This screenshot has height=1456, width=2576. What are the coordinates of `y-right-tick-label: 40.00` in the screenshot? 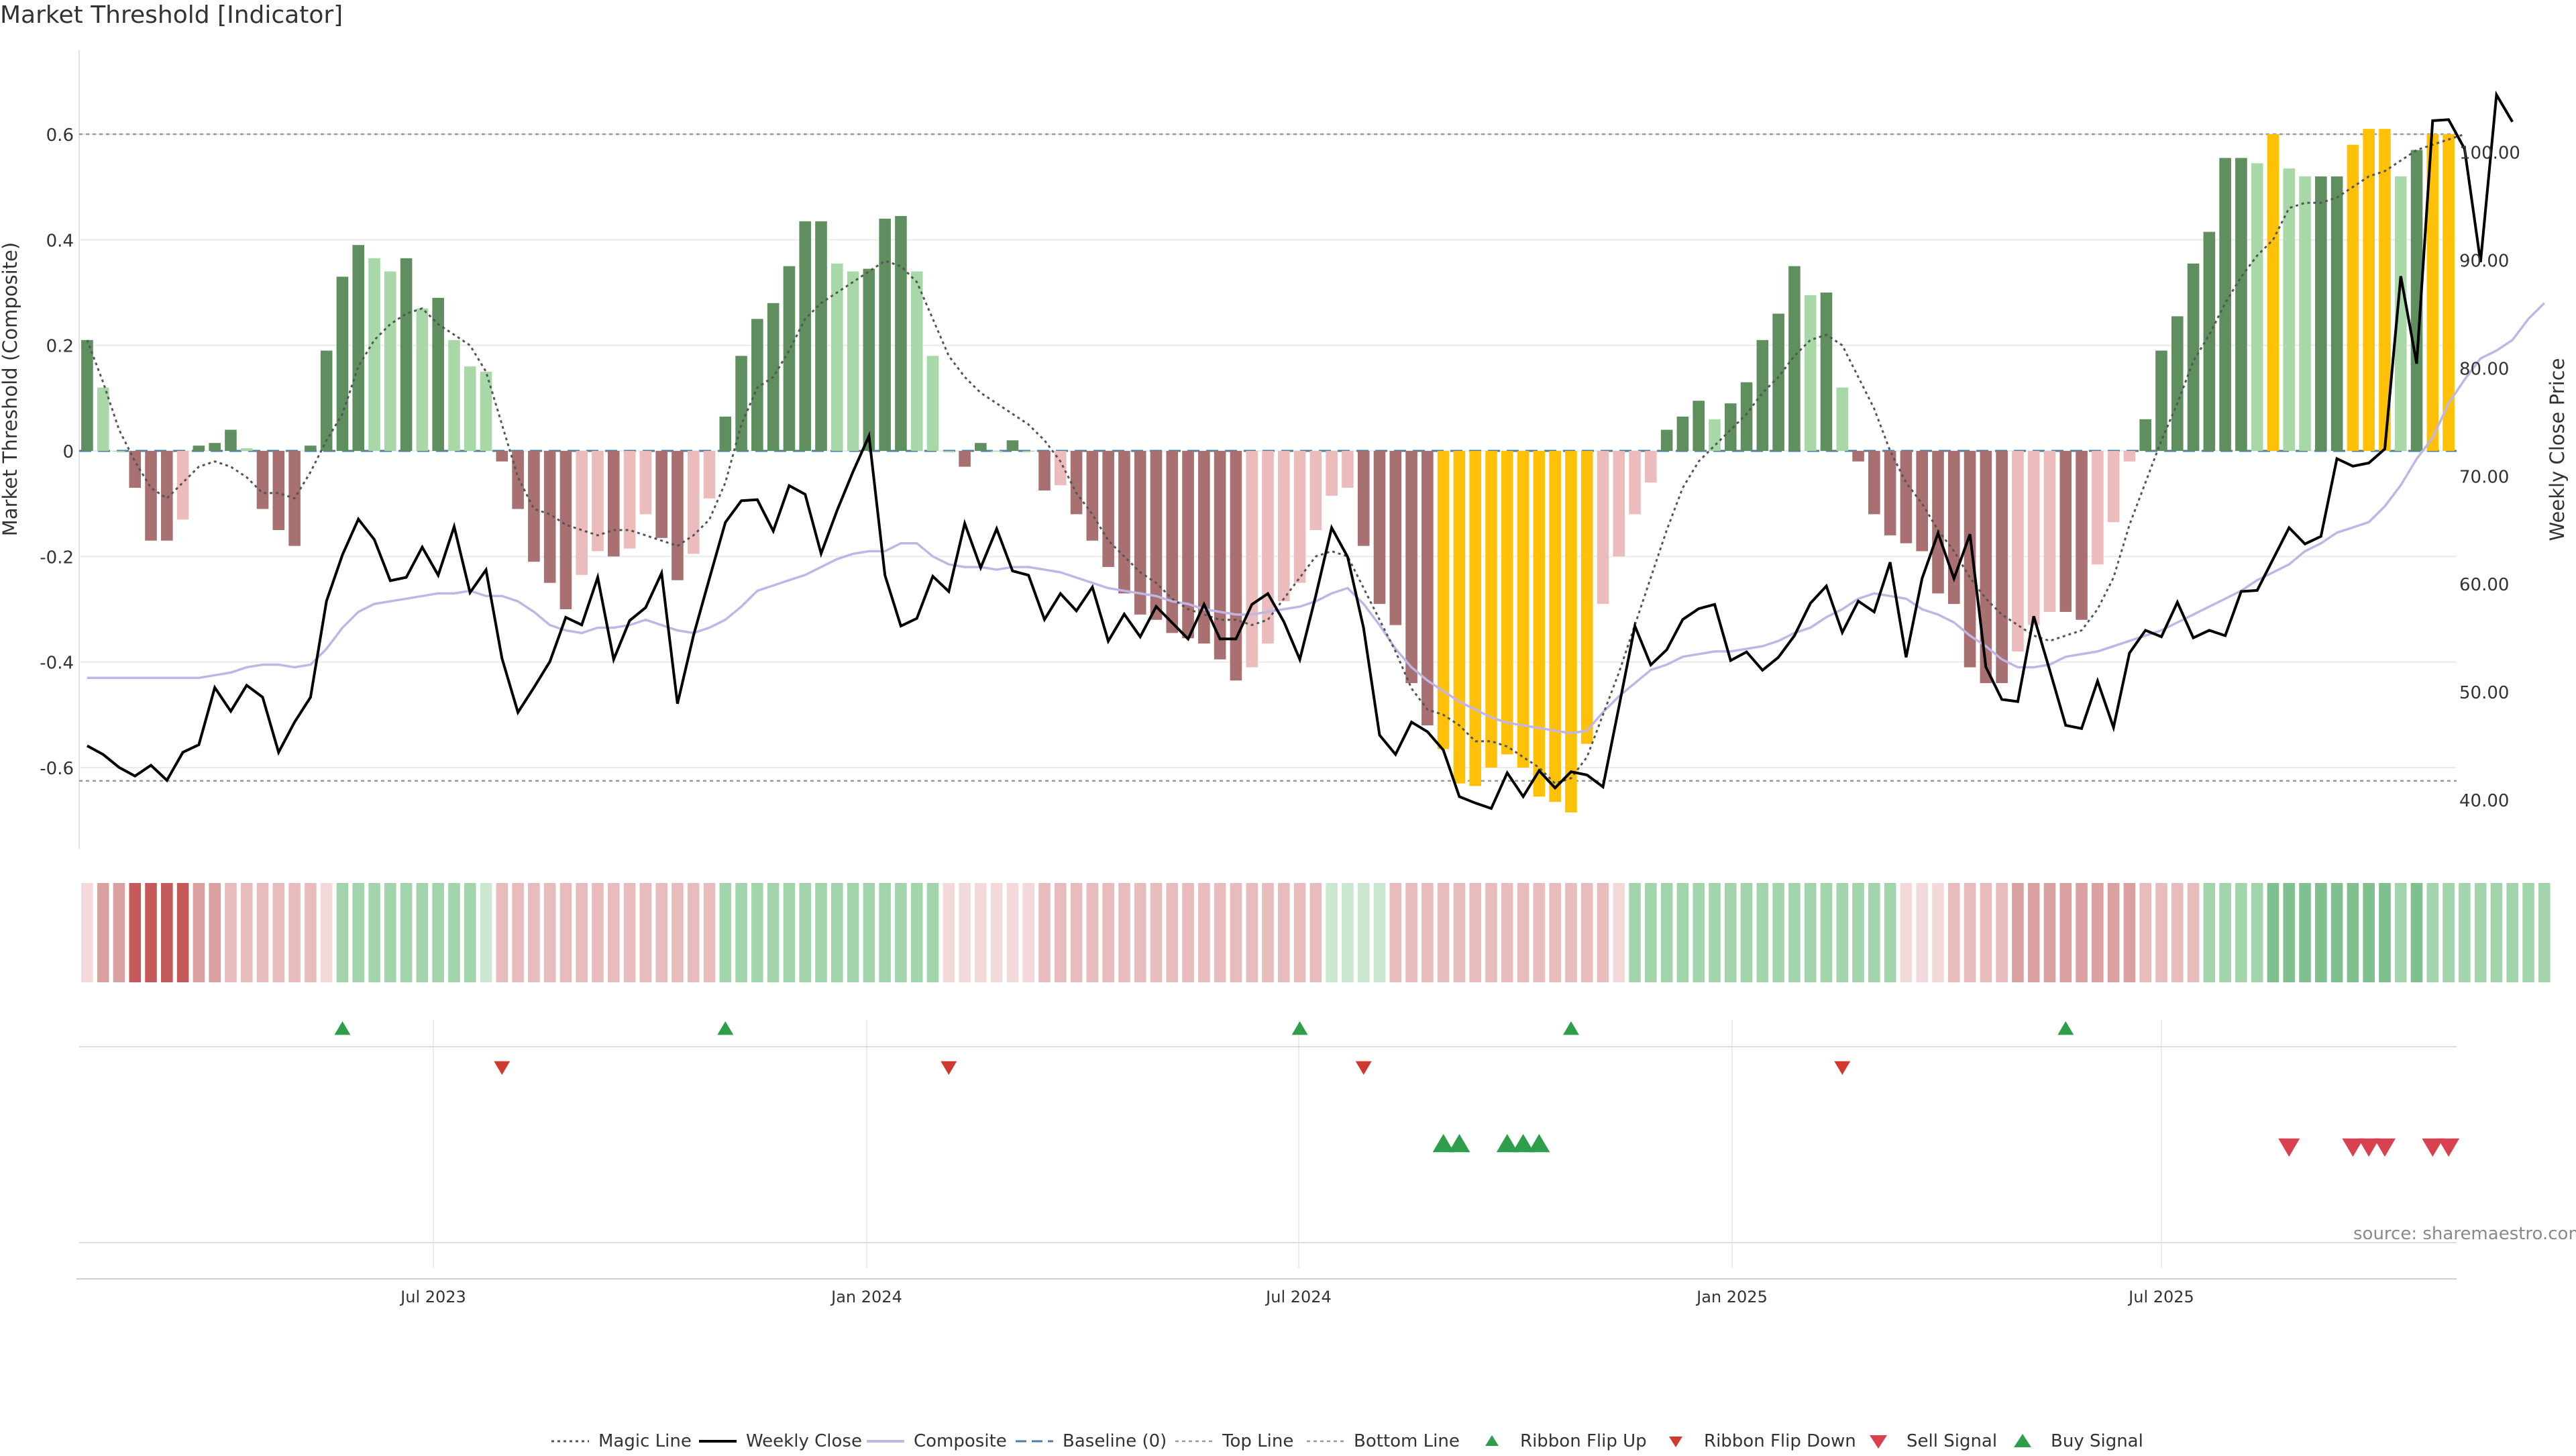 It's located at (2484, 801).